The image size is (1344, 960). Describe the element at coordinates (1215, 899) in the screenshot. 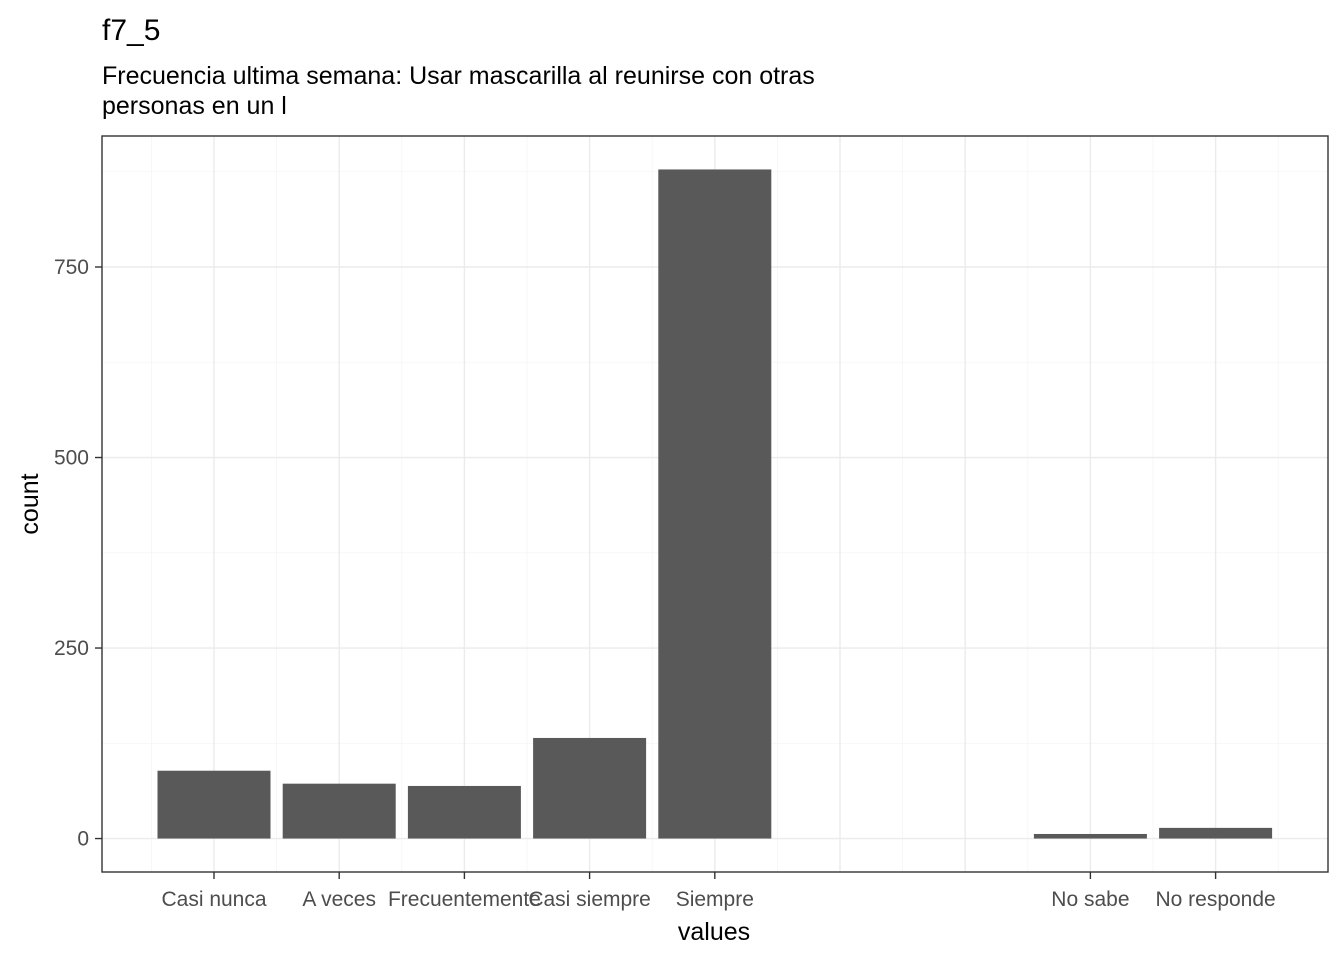

I see `x-tick-label: No responde` at that location.